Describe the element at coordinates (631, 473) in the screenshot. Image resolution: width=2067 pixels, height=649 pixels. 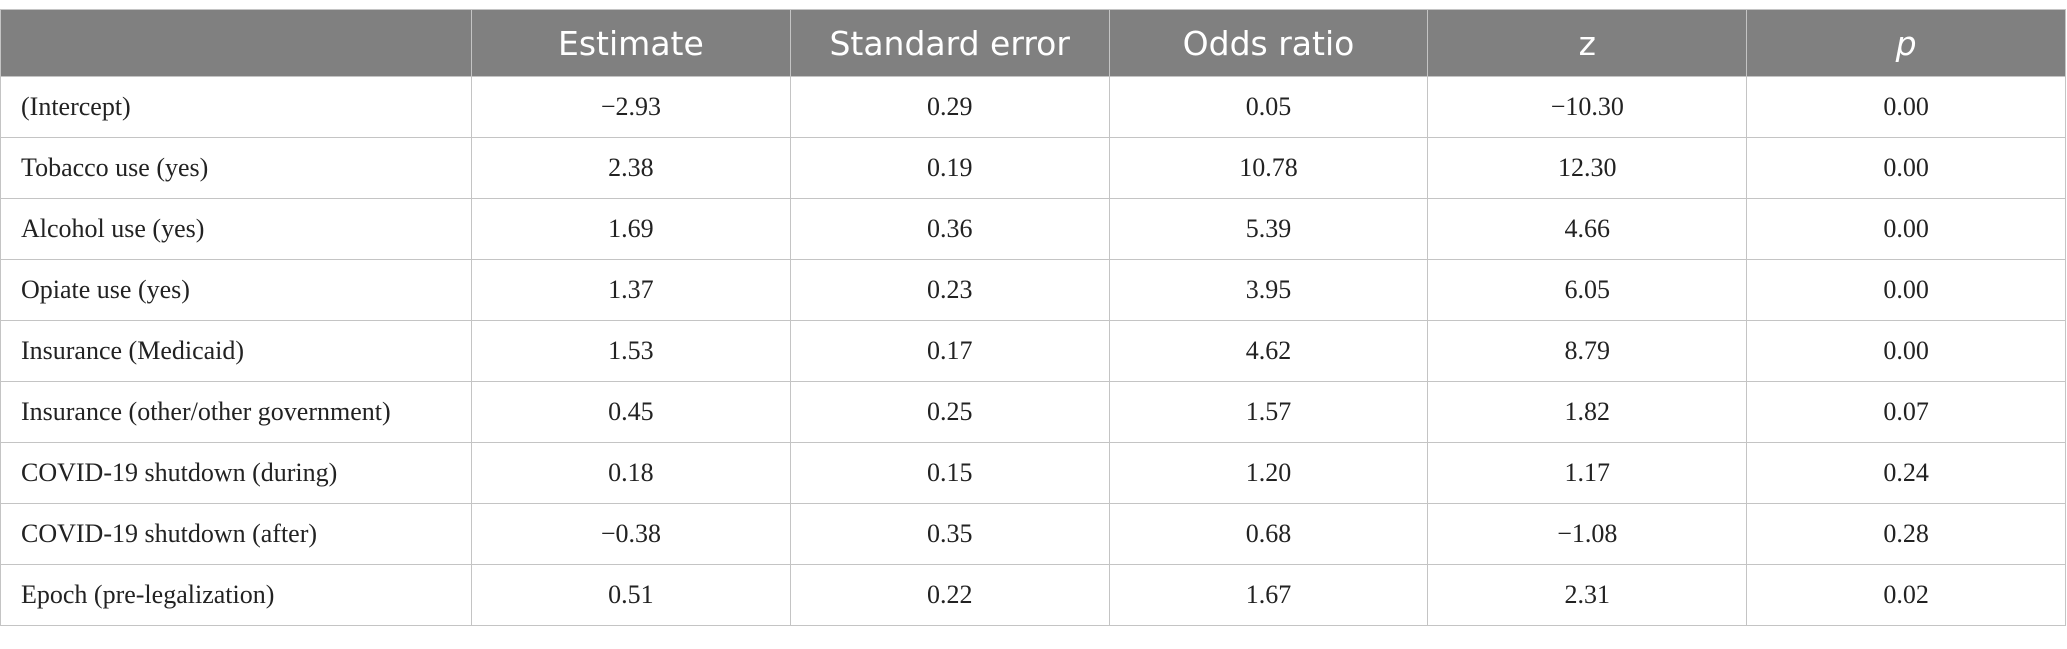
I see `table-cell: 0.18` at that location.